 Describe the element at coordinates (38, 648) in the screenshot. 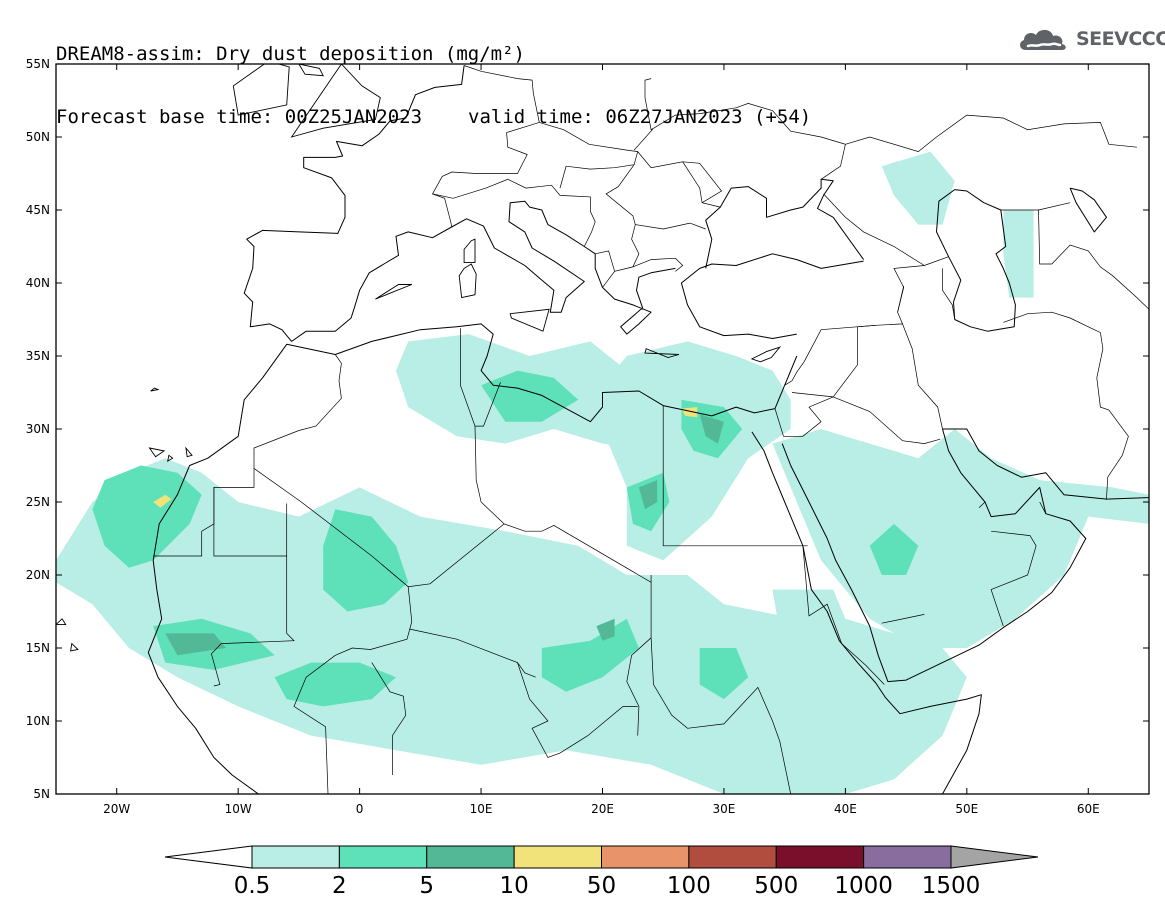

I see `lat-tick-label: 15N` at that location.